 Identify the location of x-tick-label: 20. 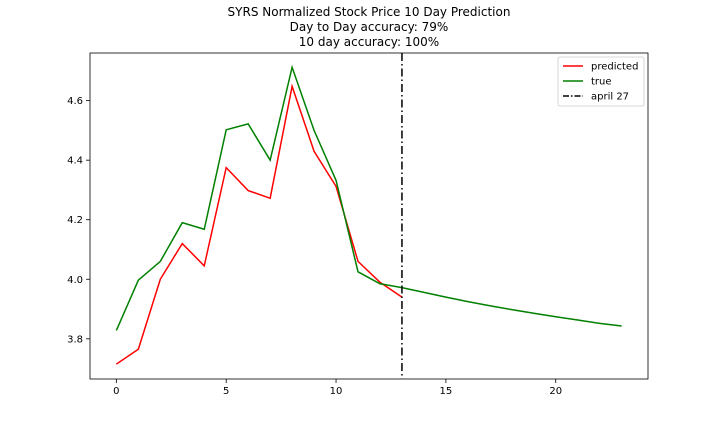
(555, 391).